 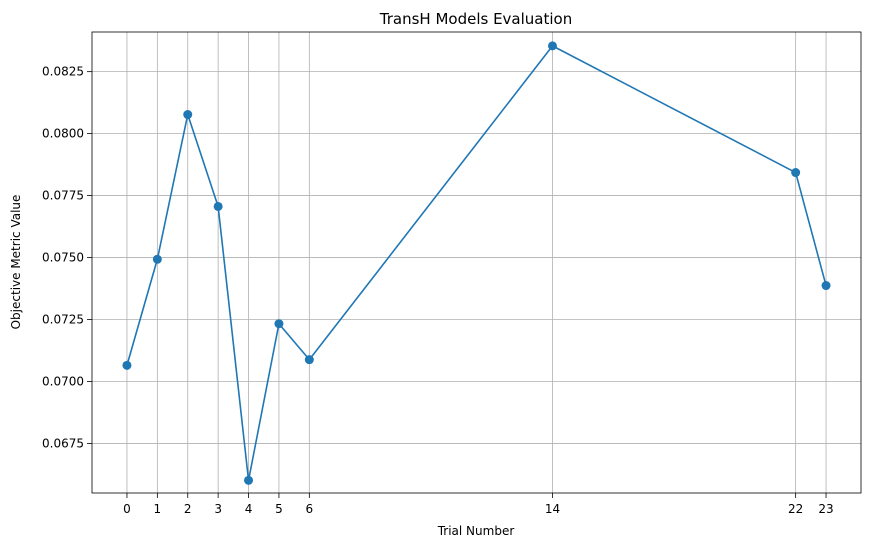 What do you see at coordinates (158, 509) in the screenshot?
I see `x-tick-label: 1` at bounding box center [158, 509].